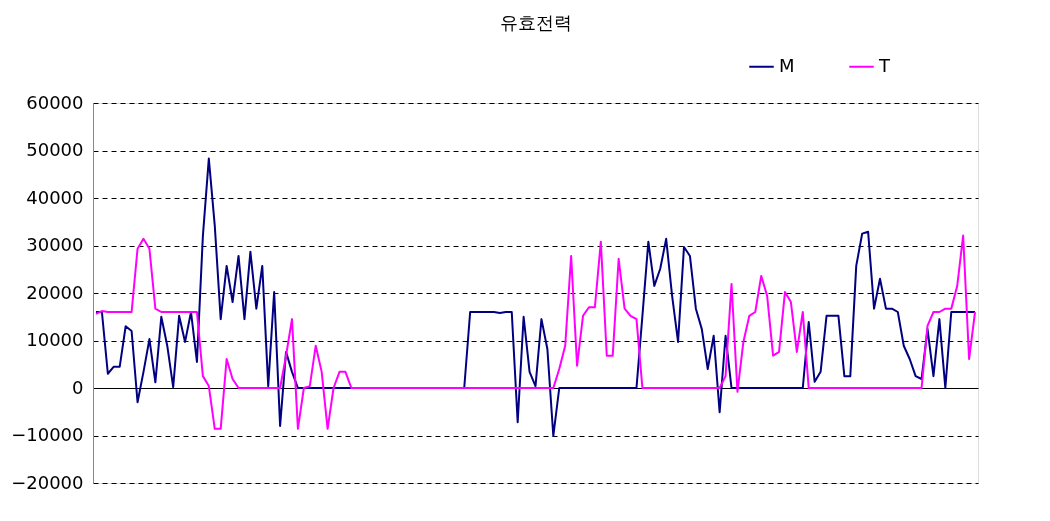  What do you see at coordinates (55, 197) in the screenshot?
I see `y-tick-label: 40000` at bounding box center [55, 197].